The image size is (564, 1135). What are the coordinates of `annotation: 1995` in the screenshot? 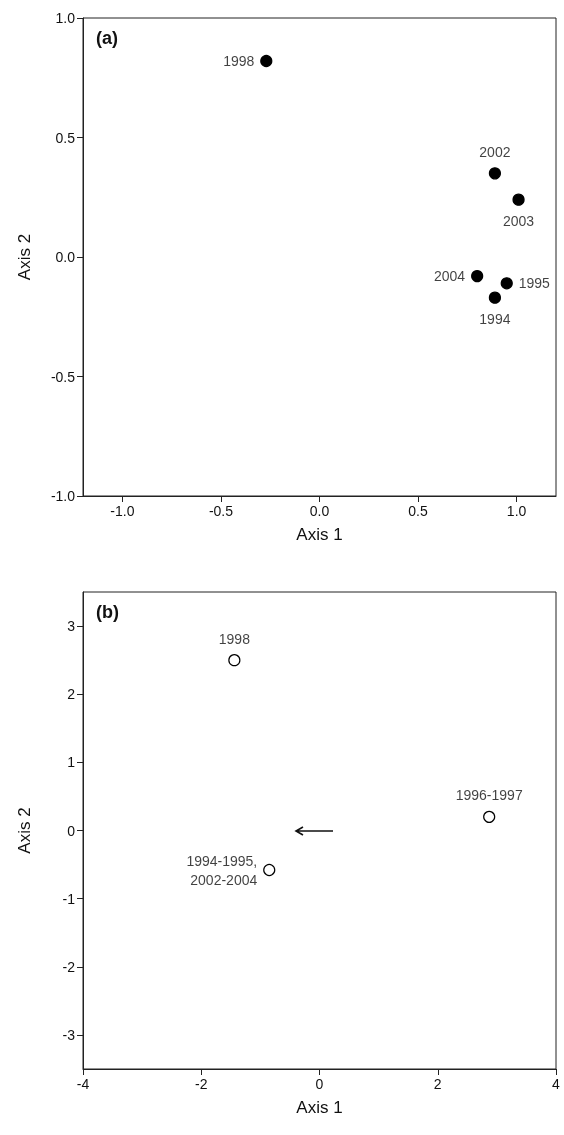 It's located at (534, 283).